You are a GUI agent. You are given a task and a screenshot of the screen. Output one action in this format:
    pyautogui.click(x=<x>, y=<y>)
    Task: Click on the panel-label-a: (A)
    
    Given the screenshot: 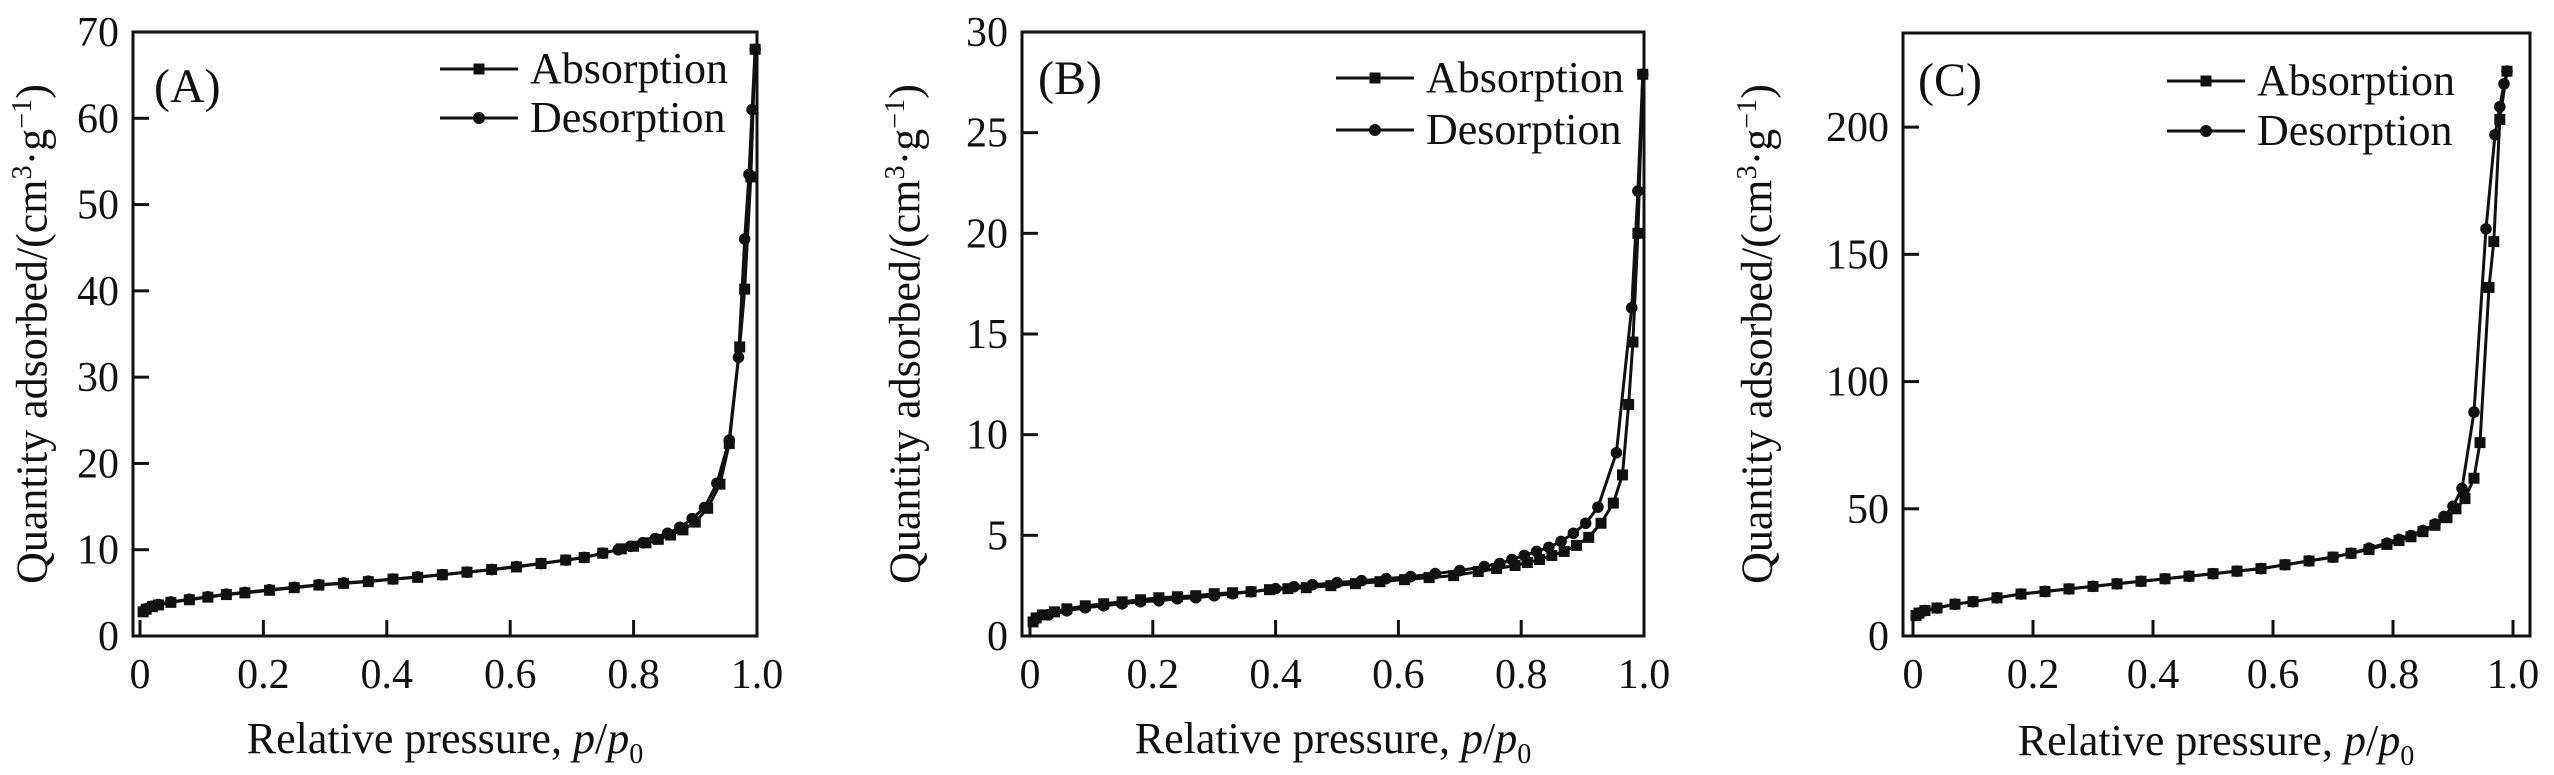 What is the action you would take?
    pyautogui.click(x=187, y=86)
    